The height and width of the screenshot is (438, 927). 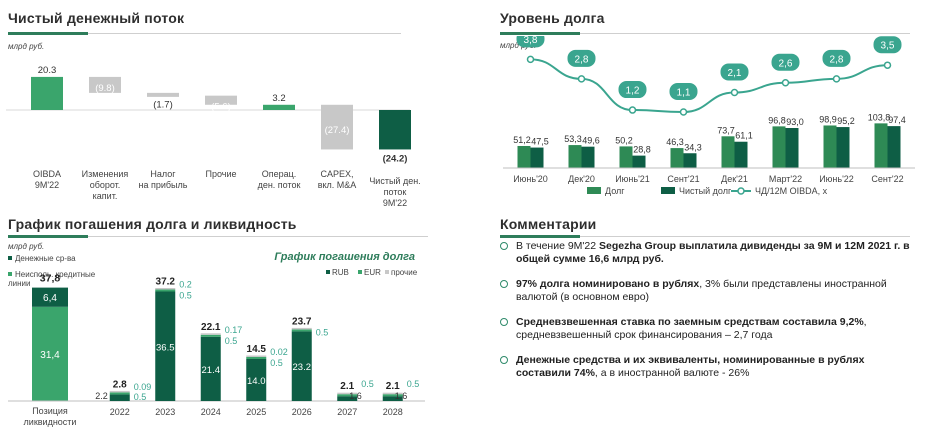 What do you see at coordinates (211, 327) in the screenshot?
I see `schedule-total-label: 22.1` at bounding box center [211, 327].